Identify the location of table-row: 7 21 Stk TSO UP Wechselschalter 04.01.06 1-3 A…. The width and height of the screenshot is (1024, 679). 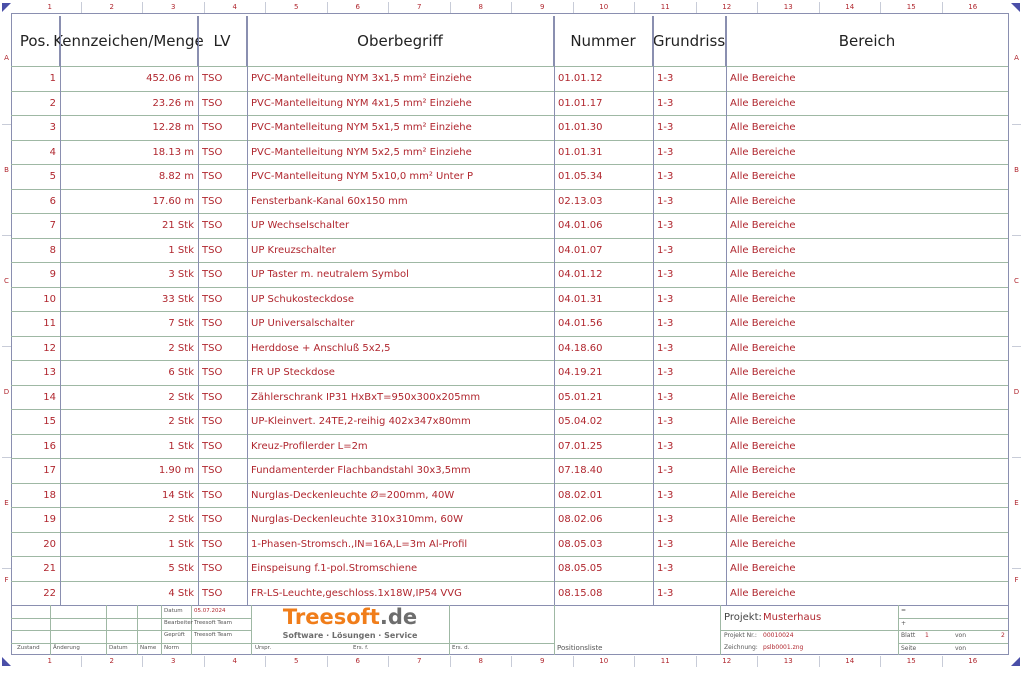
(509, 225).